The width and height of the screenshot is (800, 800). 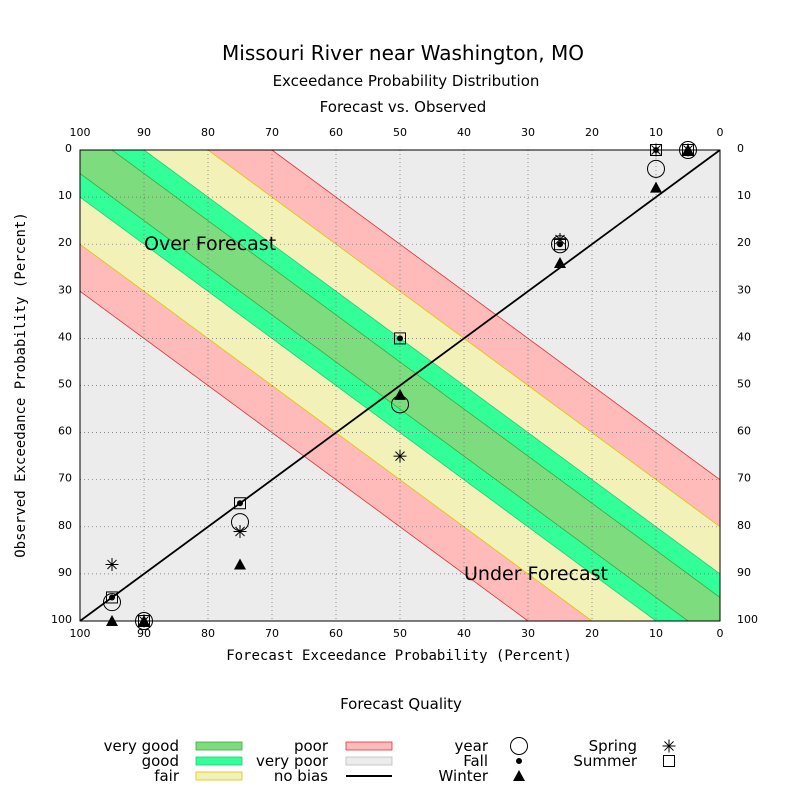 What do you see at coordinates (208, 633) in the screenshot?
I see `x-tick-label-bottom: 80` at bounding box center [208, 633].